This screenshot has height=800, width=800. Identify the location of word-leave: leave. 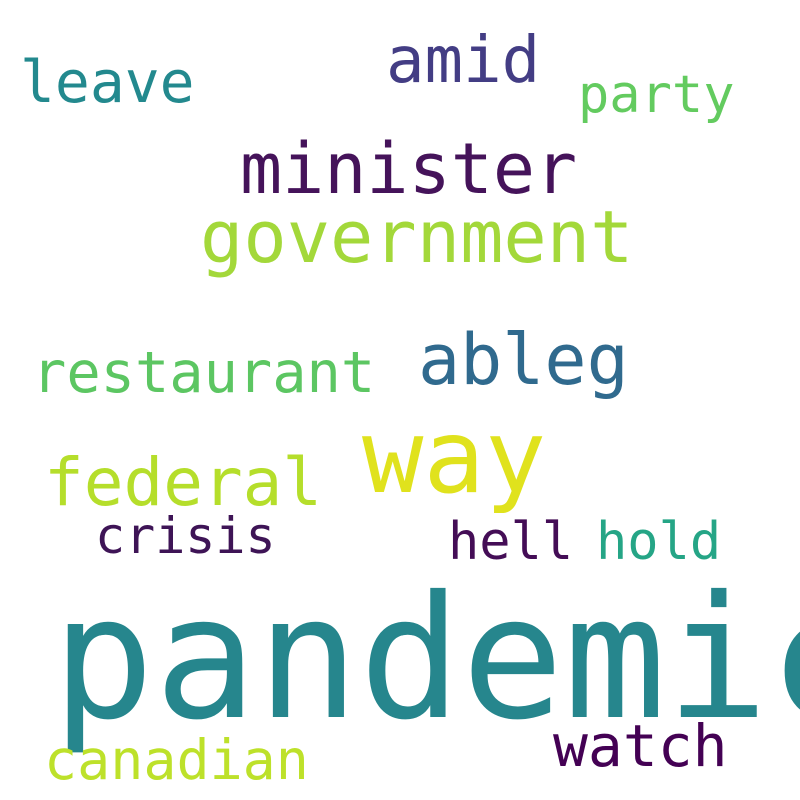
(107, 82).